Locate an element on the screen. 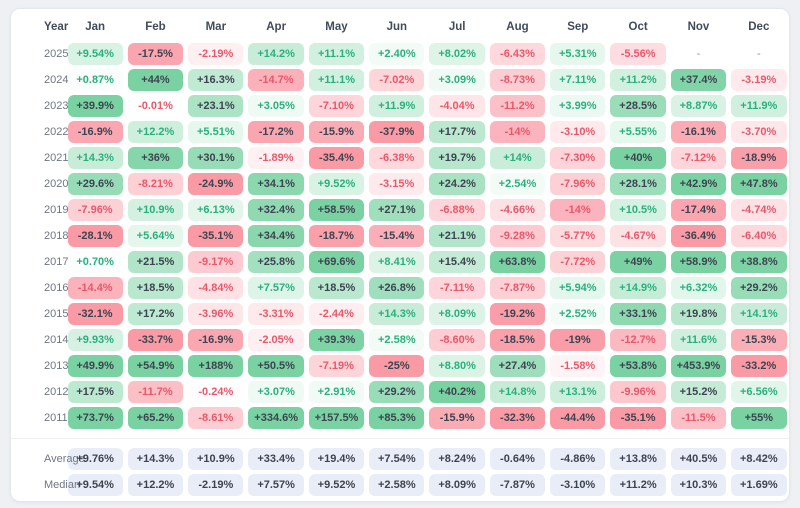 The height and width of the screenshot is (508, 800). return-value-pill: -14.7% is located at coordinates (276, 80).